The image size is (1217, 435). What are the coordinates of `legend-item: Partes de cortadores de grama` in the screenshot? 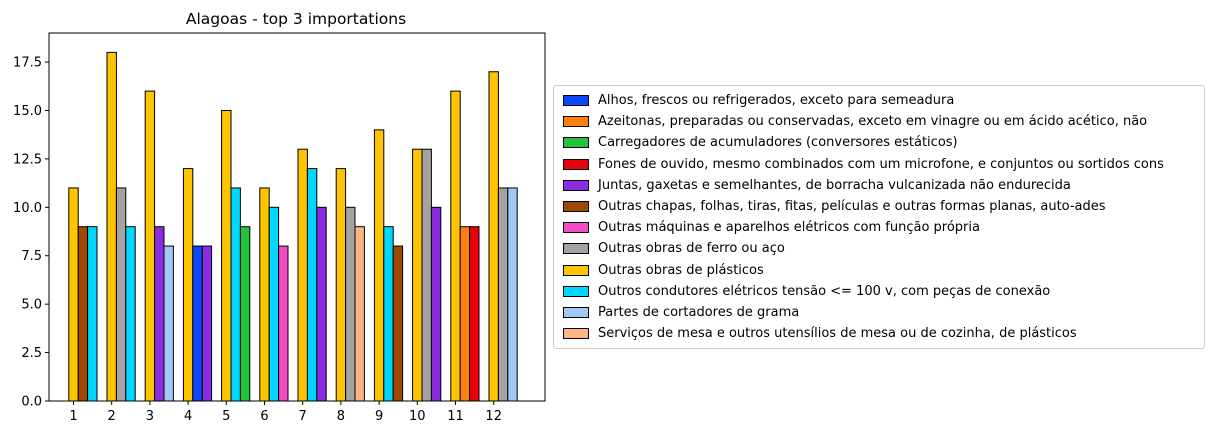 It's located at (879, 312).